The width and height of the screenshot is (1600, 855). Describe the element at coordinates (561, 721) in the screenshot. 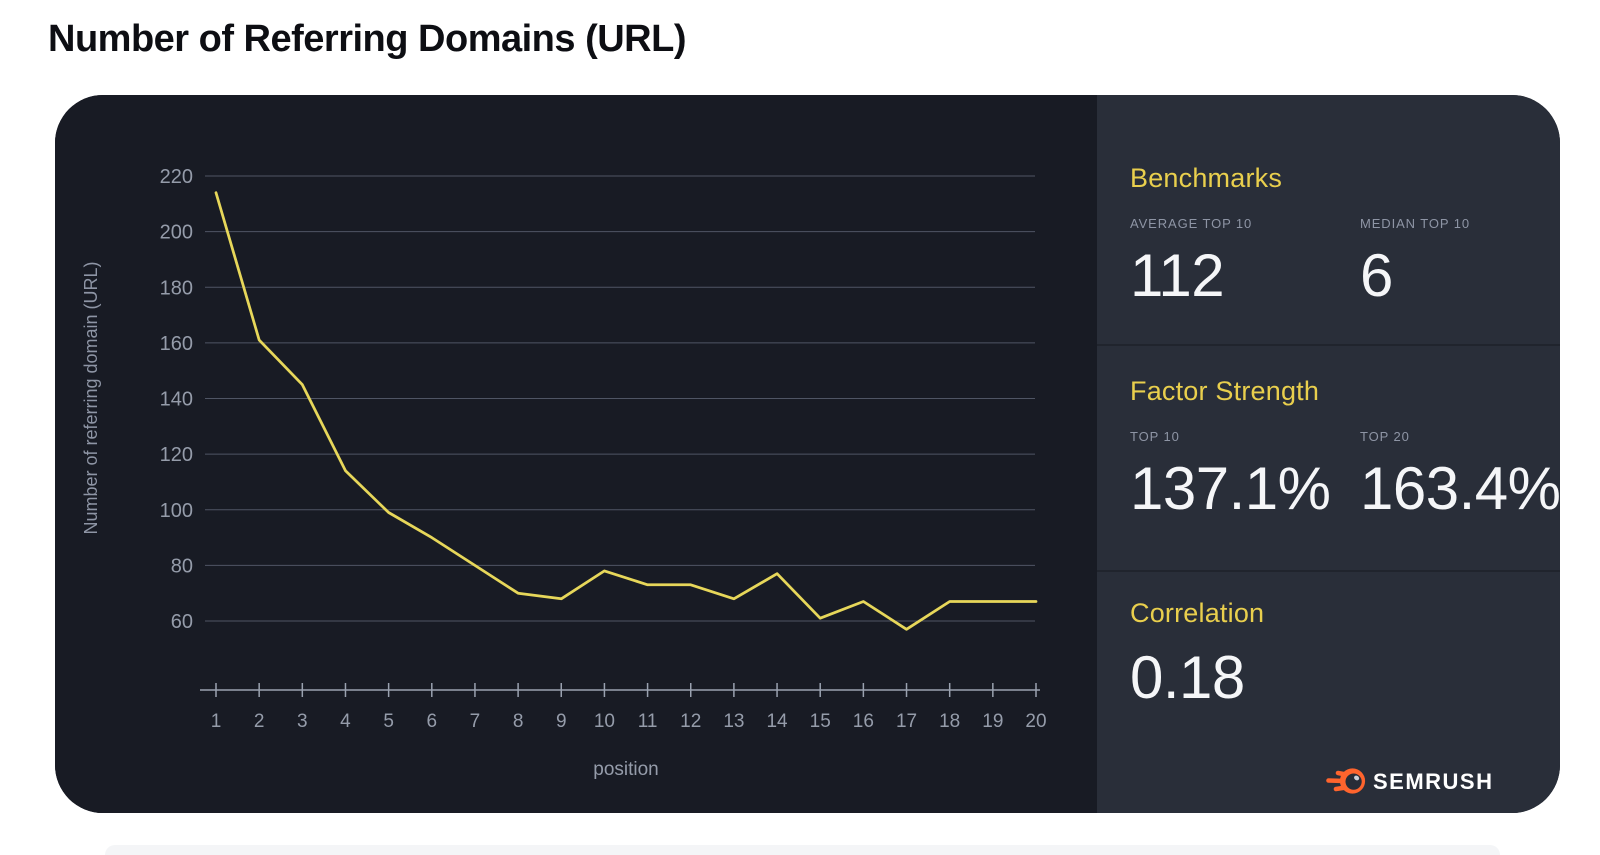

I see `x-tick-label: 9` at that location.